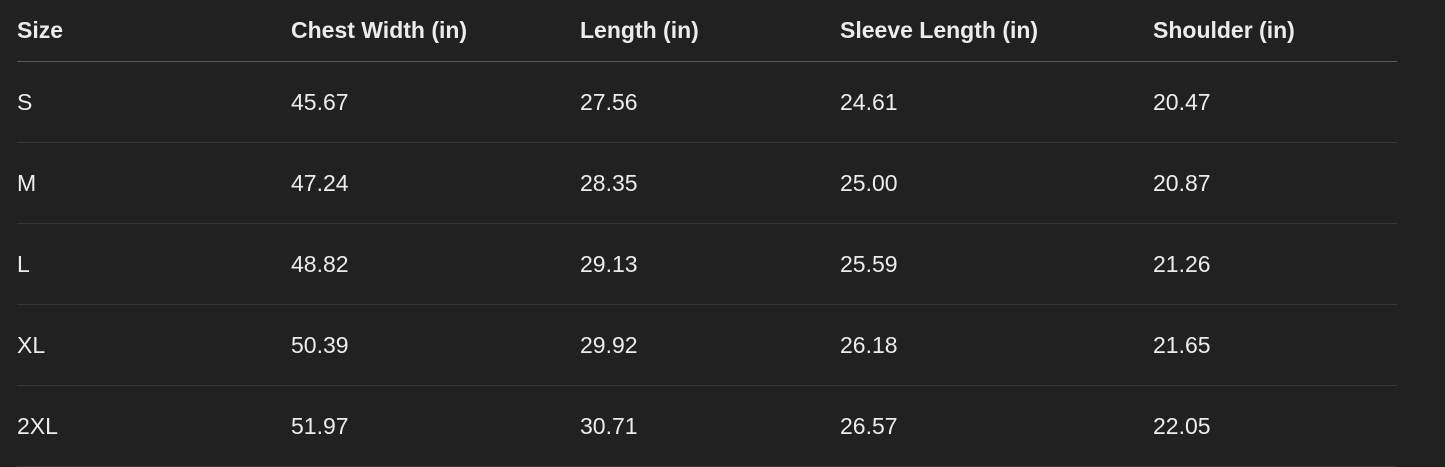  What do you see at coordinates (996, 102) in the screenshot?
I see `table-cell: 24.61` at bounding box center [996, 102].